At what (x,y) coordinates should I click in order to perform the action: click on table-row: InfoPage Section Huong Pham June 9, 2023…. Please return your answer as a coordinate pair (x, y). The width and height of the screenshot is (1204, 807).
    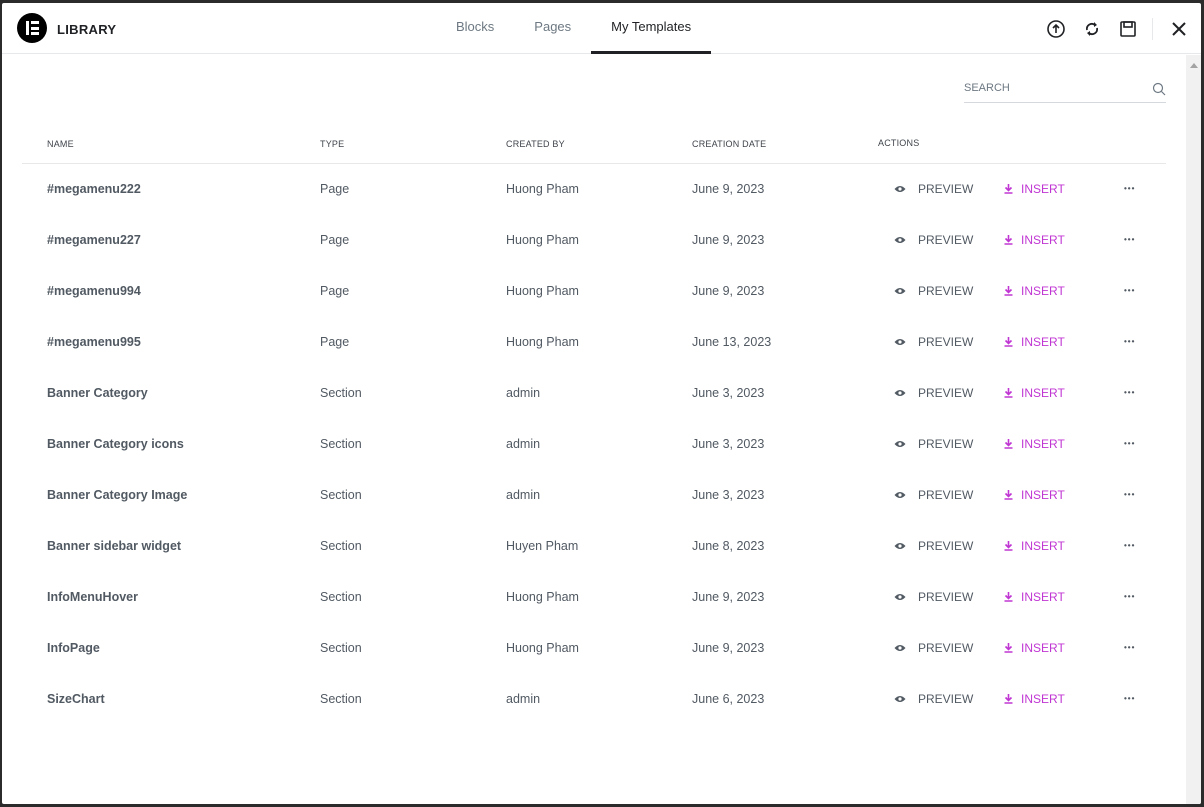
    Looking at the image, I should click on (594, 663).